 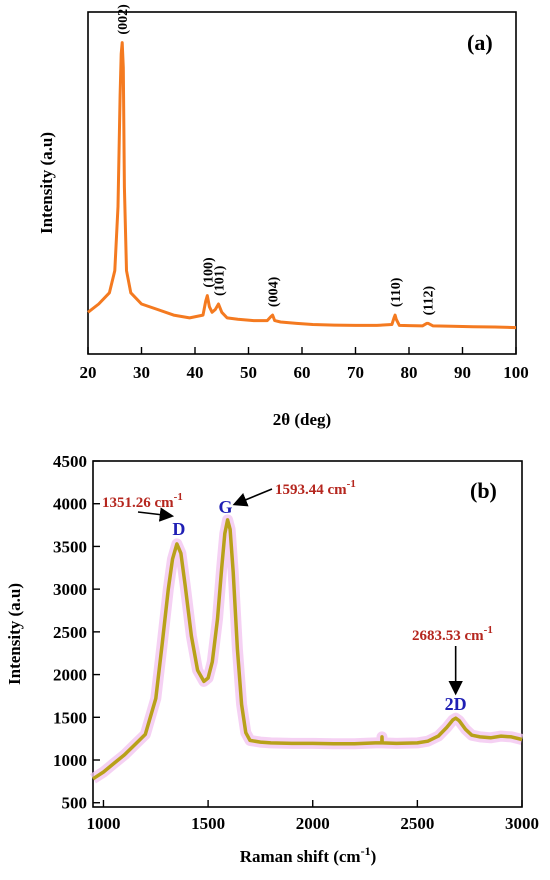 I want to click on panel-b-x-axis-title-main: Raman shift (cm, so click(x=300, y=856).